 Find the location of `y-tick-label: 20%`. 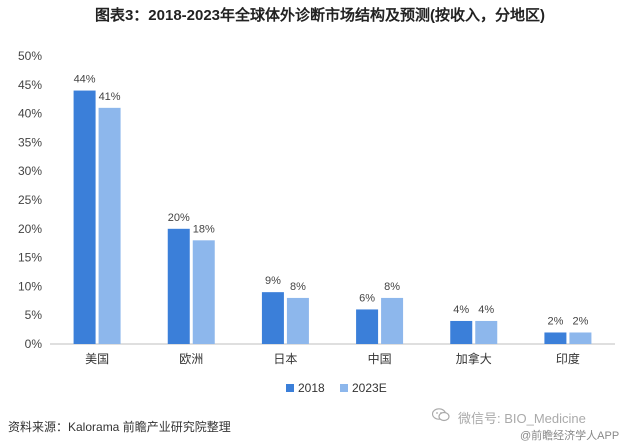

y-tick-label: 20% is located at coordinates (30, 229).